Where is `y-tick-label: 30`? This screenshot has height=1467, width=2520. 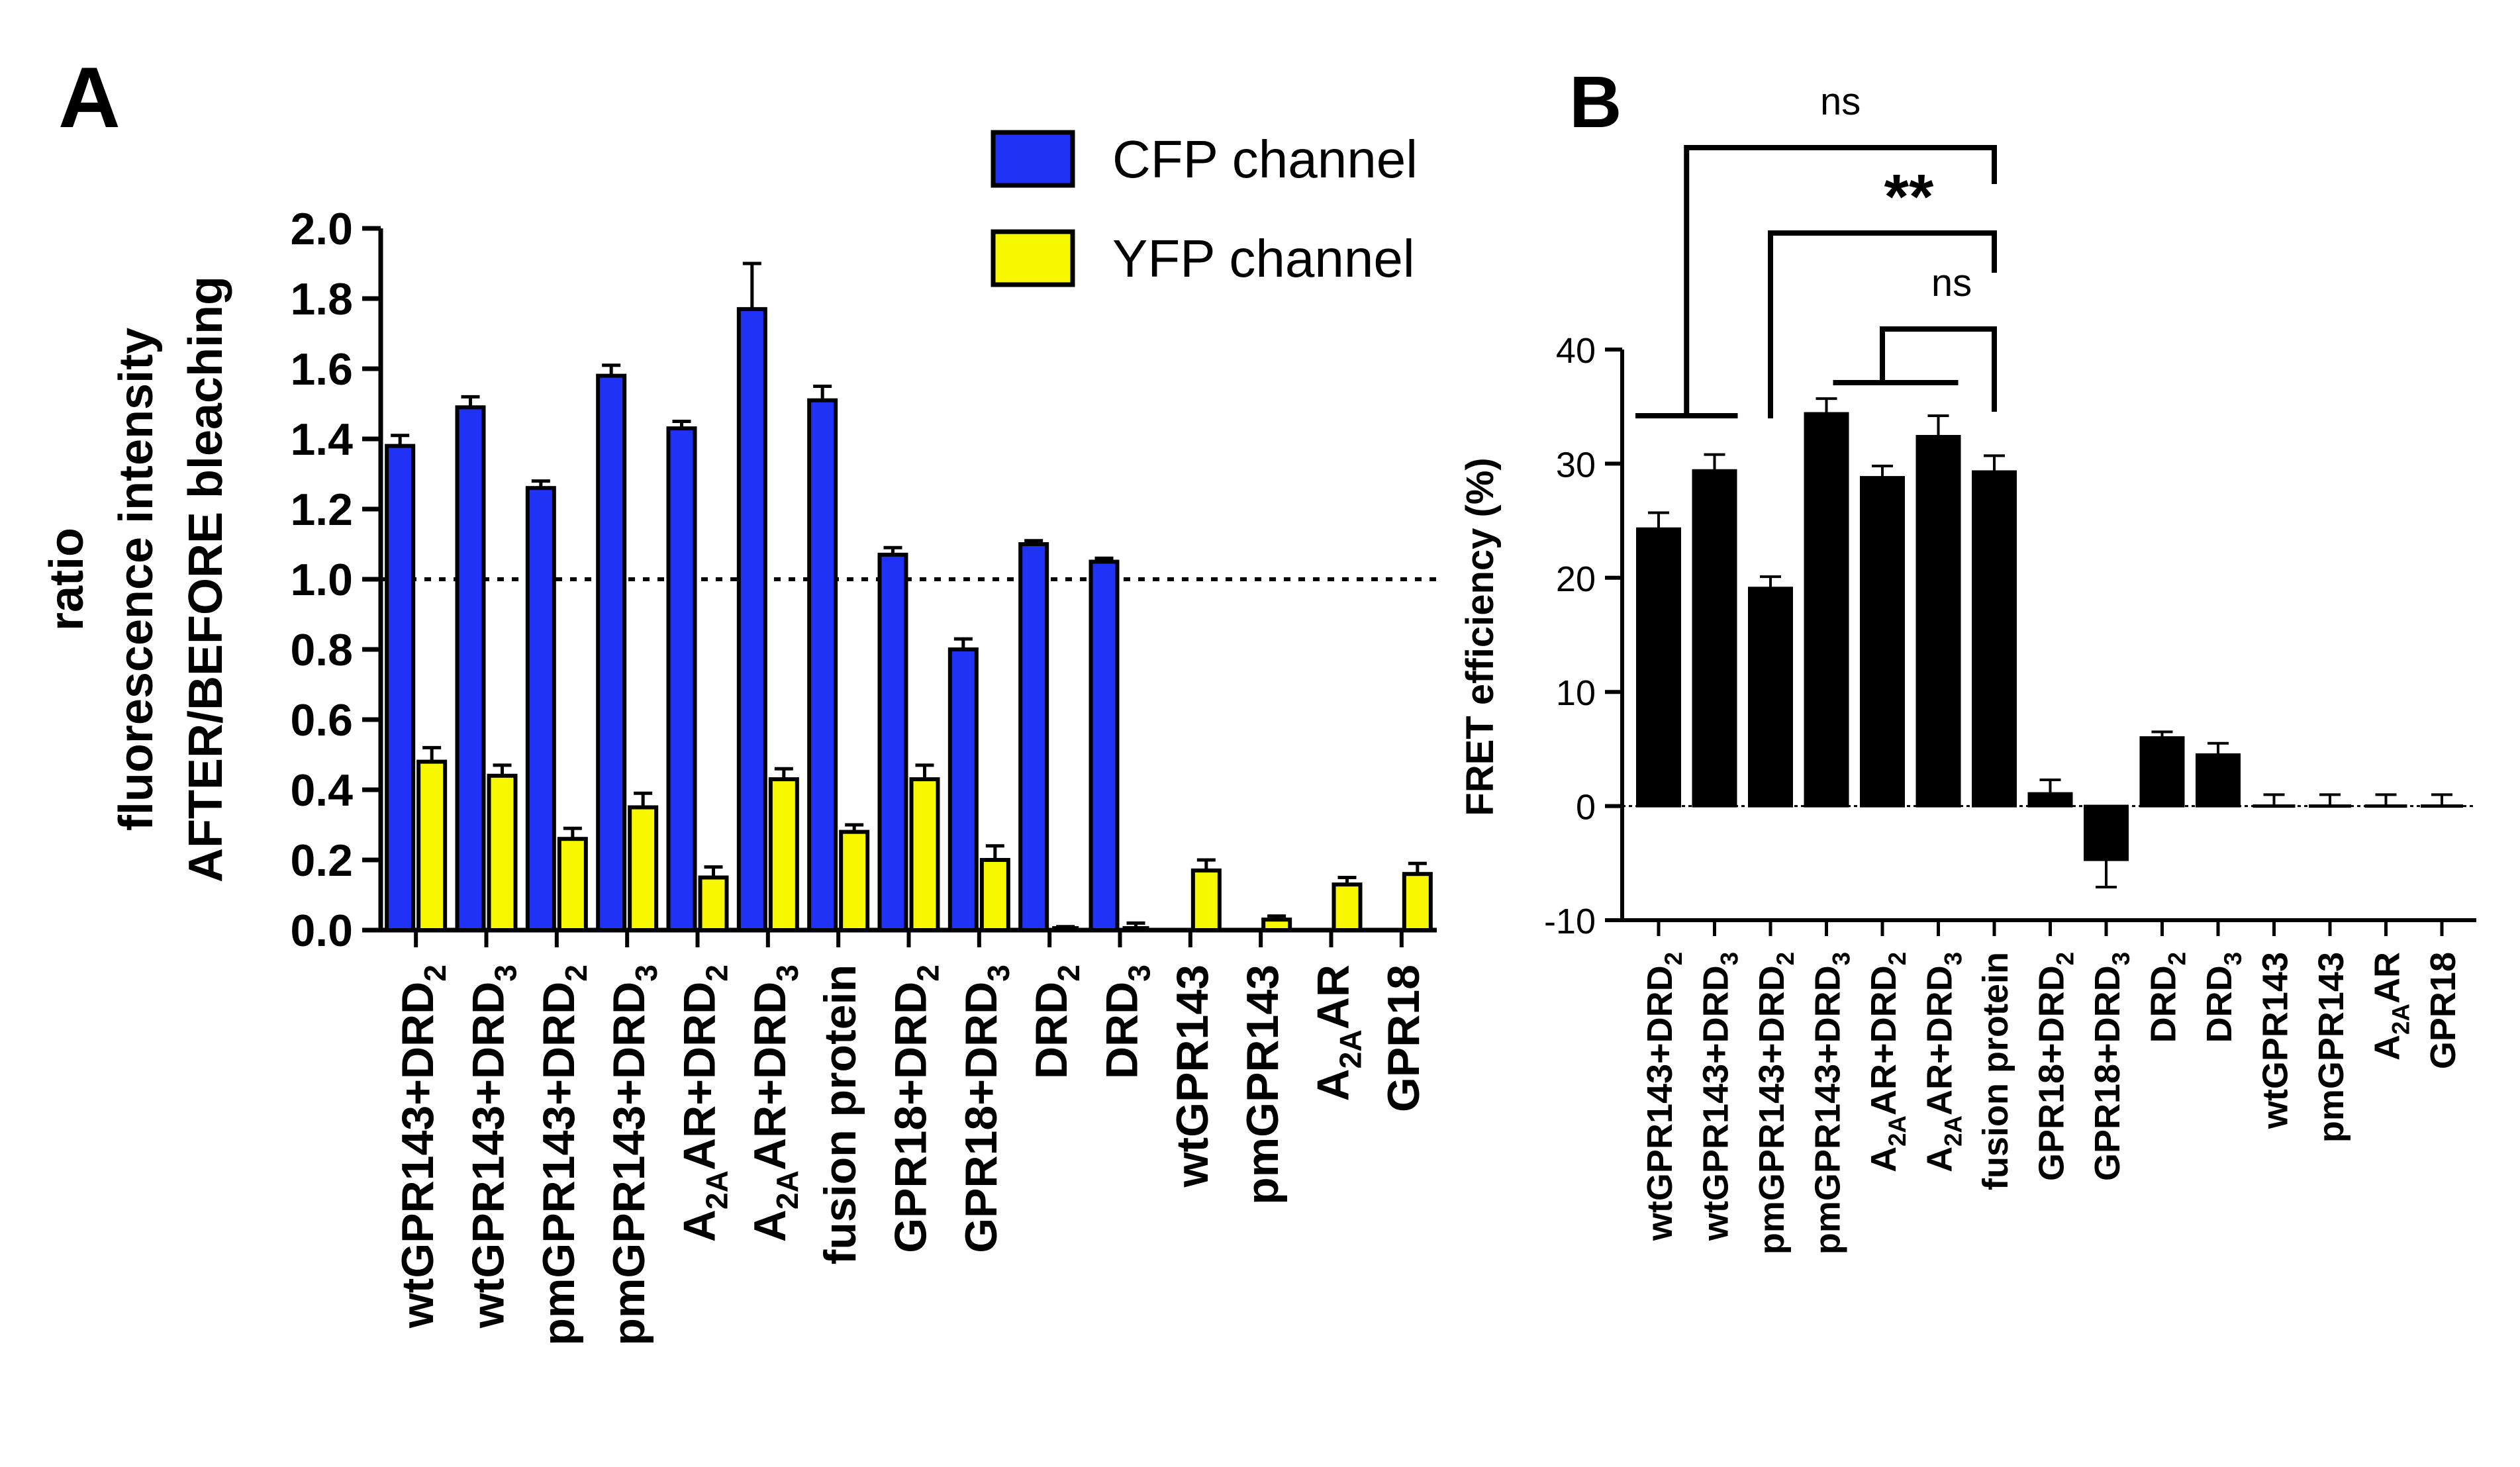 y-tick-label: 30 is located at coordinates (1576, 465).